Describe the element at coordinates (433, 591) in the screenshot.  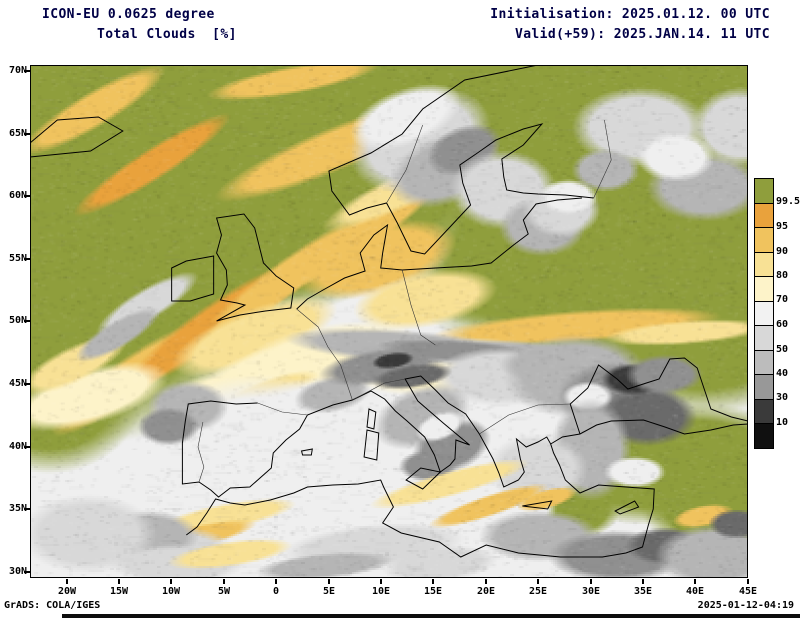
I see `lon-axis-label: 15E` at that location.